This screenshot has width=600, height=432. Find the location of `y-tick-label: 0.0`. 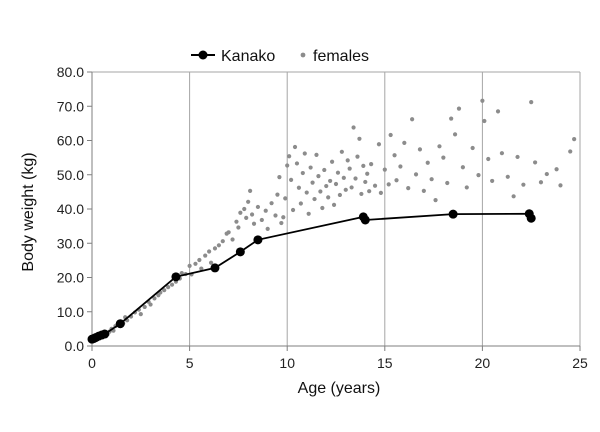

y-tick-label: 0.0 is located at coordinates (75, 346).